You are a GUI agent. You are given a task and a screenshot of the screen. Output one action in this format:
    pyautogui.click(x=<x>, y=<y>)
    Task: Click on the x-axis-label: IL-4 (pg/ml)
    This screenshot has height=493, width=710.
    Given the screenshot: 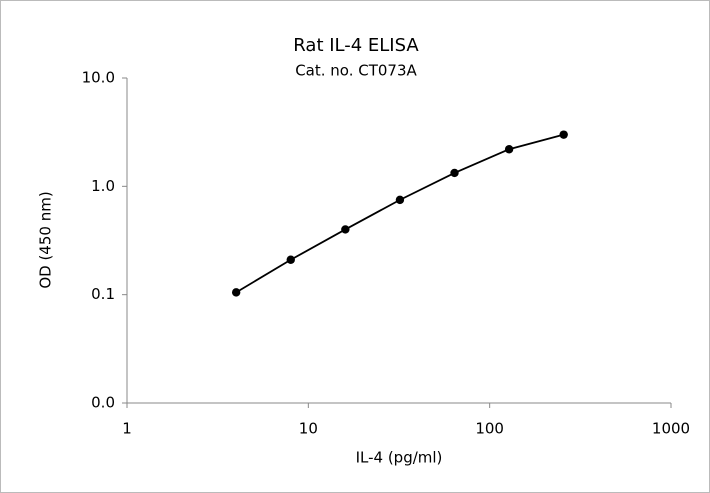 What is the action you would take?
    pyautogui.click(x=399, y=458)
    